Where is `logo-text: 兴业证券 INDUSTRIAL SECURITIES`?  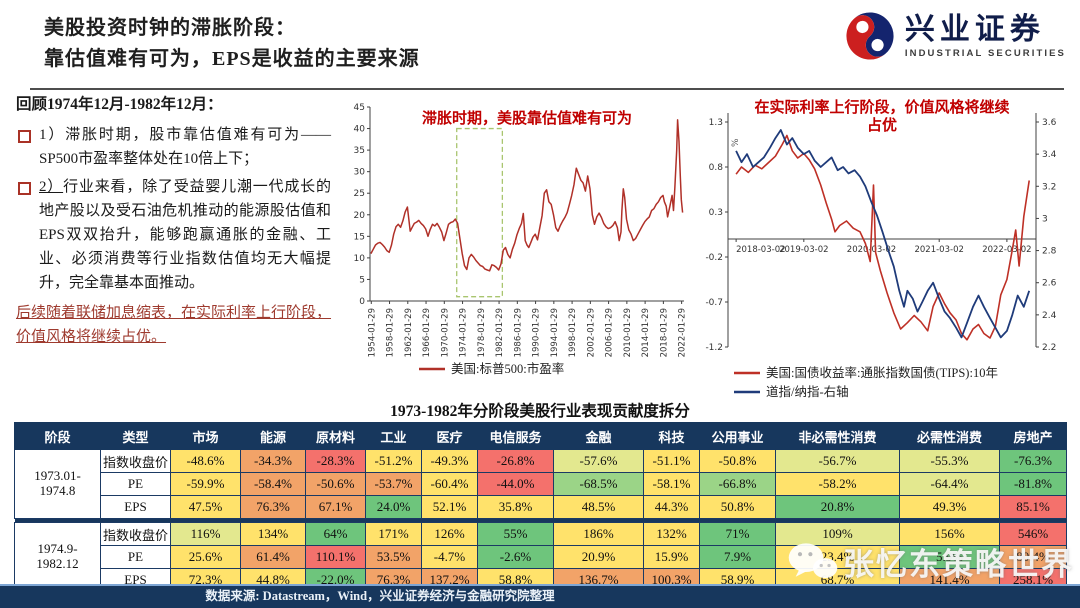 logo-text: 兴业证券 INDUSTRIAL SECURITIES is located at coordinates (985, 36).